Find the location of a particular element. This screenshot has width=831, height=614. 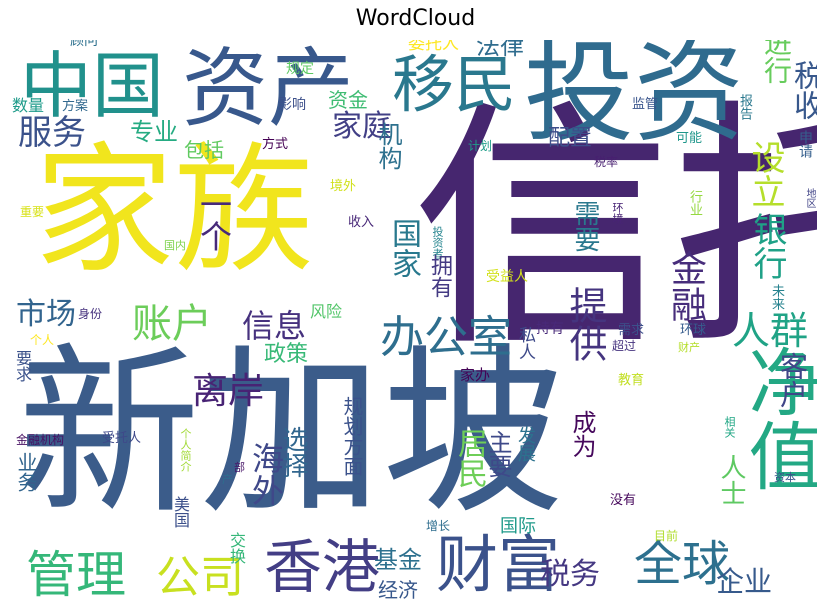

word-huanqiu: 环球 is located at coordinates (693, 330).